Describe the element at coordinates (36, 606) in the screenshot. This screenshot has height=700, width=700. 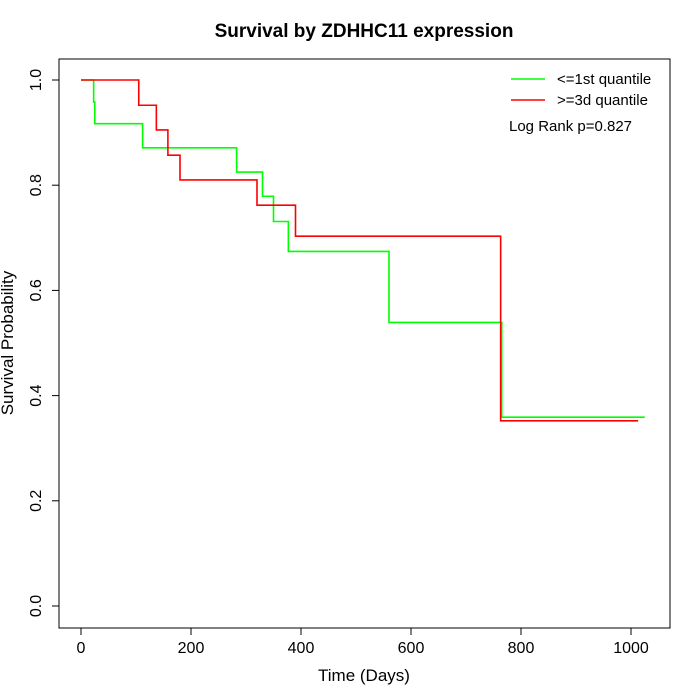
I see `y-tick-label: 0.0` at that location.